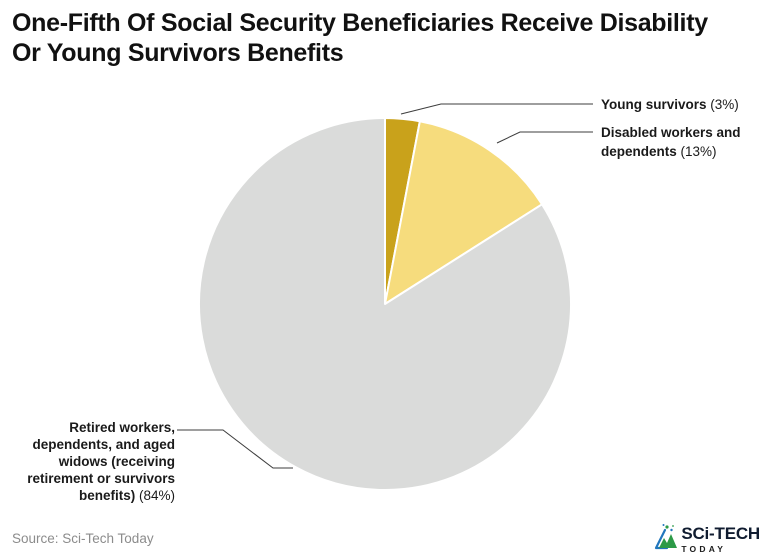  I want to click on slice-label-young-survivors: Young survivors (3%), so click(670, 104).